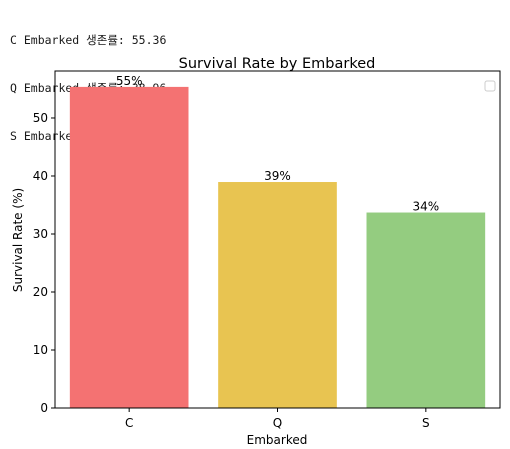  What do you see at coordinates (18, 240) in the screenshot?
I see `y-axis-label: Survival Rate (%)` at bounding box center [18, 240].